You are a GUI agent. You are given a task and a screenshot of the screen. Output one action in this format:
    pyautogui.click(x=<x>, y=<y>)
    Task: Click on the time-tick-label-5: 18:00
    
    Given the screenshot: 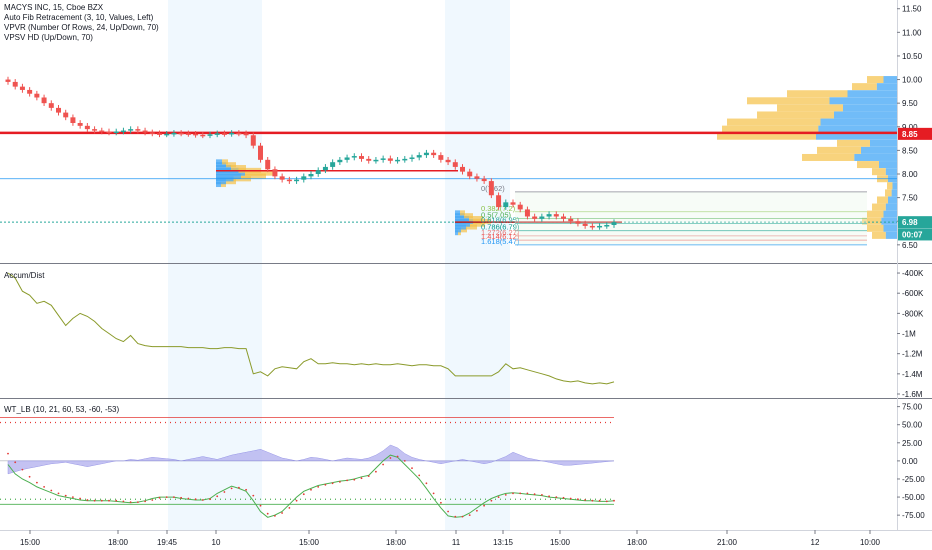 What is the action you would take?
    pyautogui.click(x=396, y=542)
    